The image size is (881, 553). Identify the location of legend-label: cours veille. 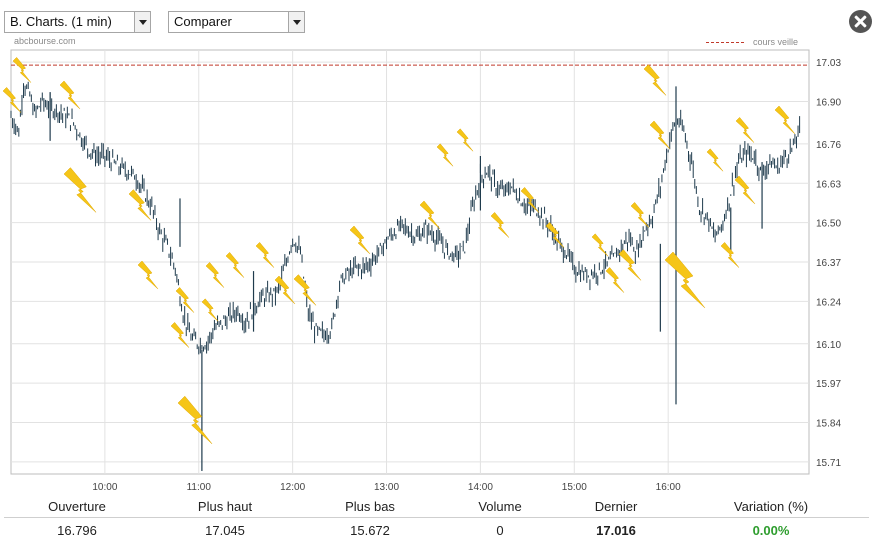
(776, 42).